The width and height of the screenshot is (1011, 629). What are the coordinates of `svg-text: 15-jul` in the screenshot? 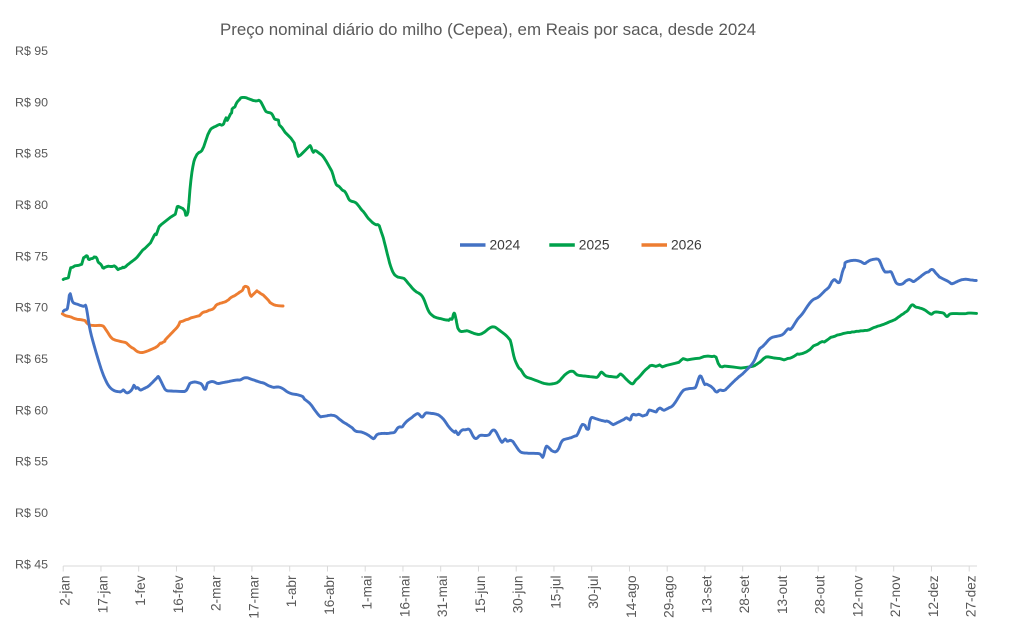 It's located at (555, 592).